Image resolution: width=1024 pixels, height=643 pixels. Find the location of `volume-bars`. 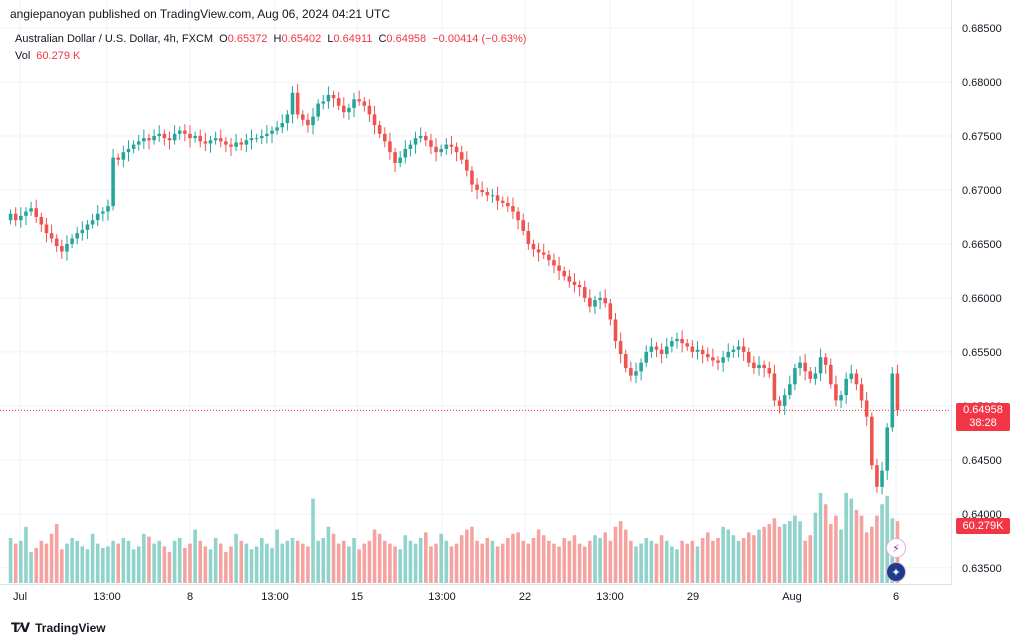

volume-bars is located at coordinates (454, 538).